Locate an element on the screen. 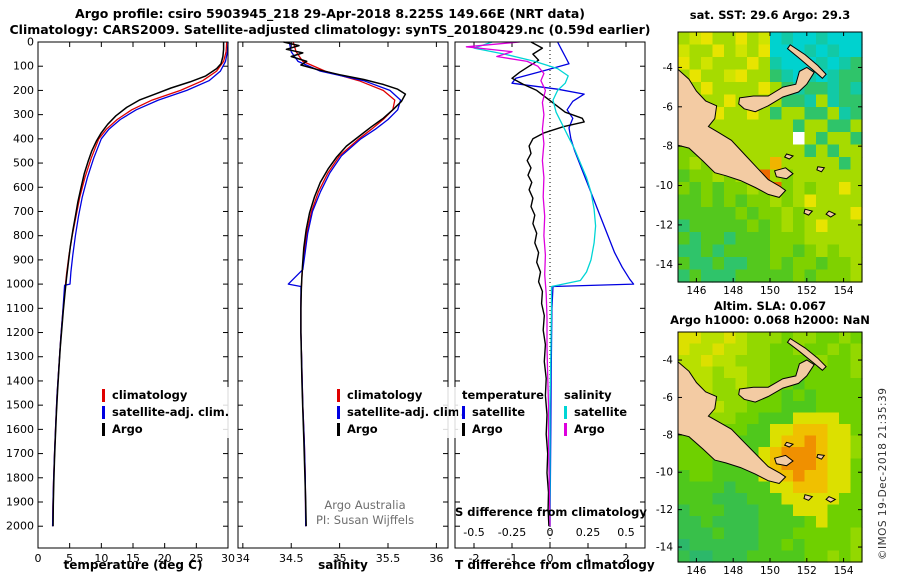 The width and height of the screenshot is (900, 580). lon-tick-label: 152 is located at coordinates (807, 571).